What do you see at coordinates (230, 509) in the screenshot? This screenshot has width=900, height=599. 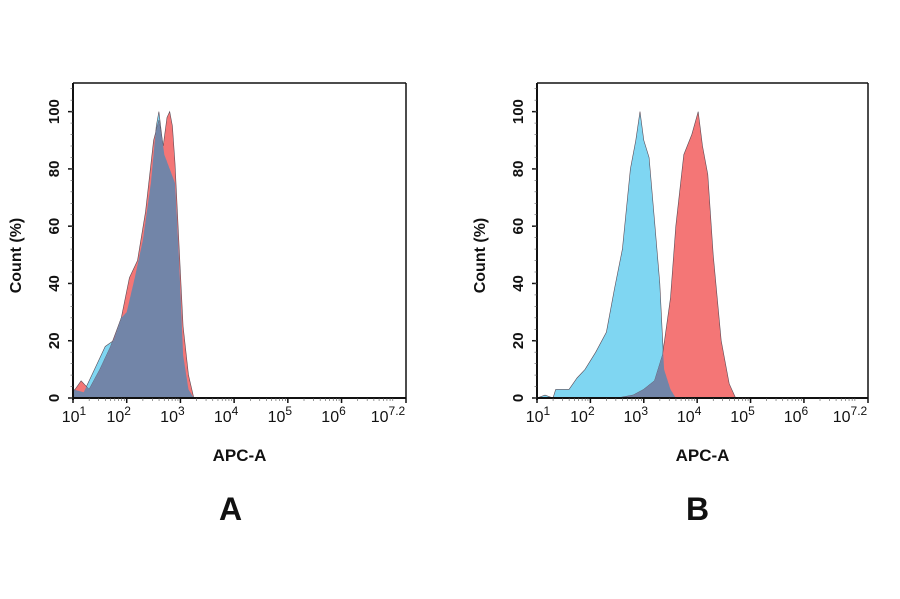 I see `panel-label: A` at bounding box center [230, 509].